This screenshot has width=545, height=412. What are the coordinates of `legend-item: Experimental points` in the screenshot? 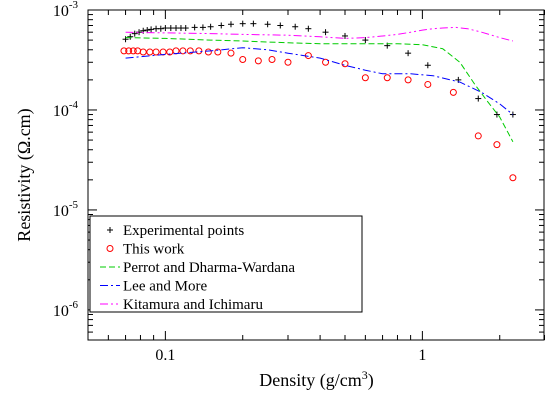 It's located at (175, 231).